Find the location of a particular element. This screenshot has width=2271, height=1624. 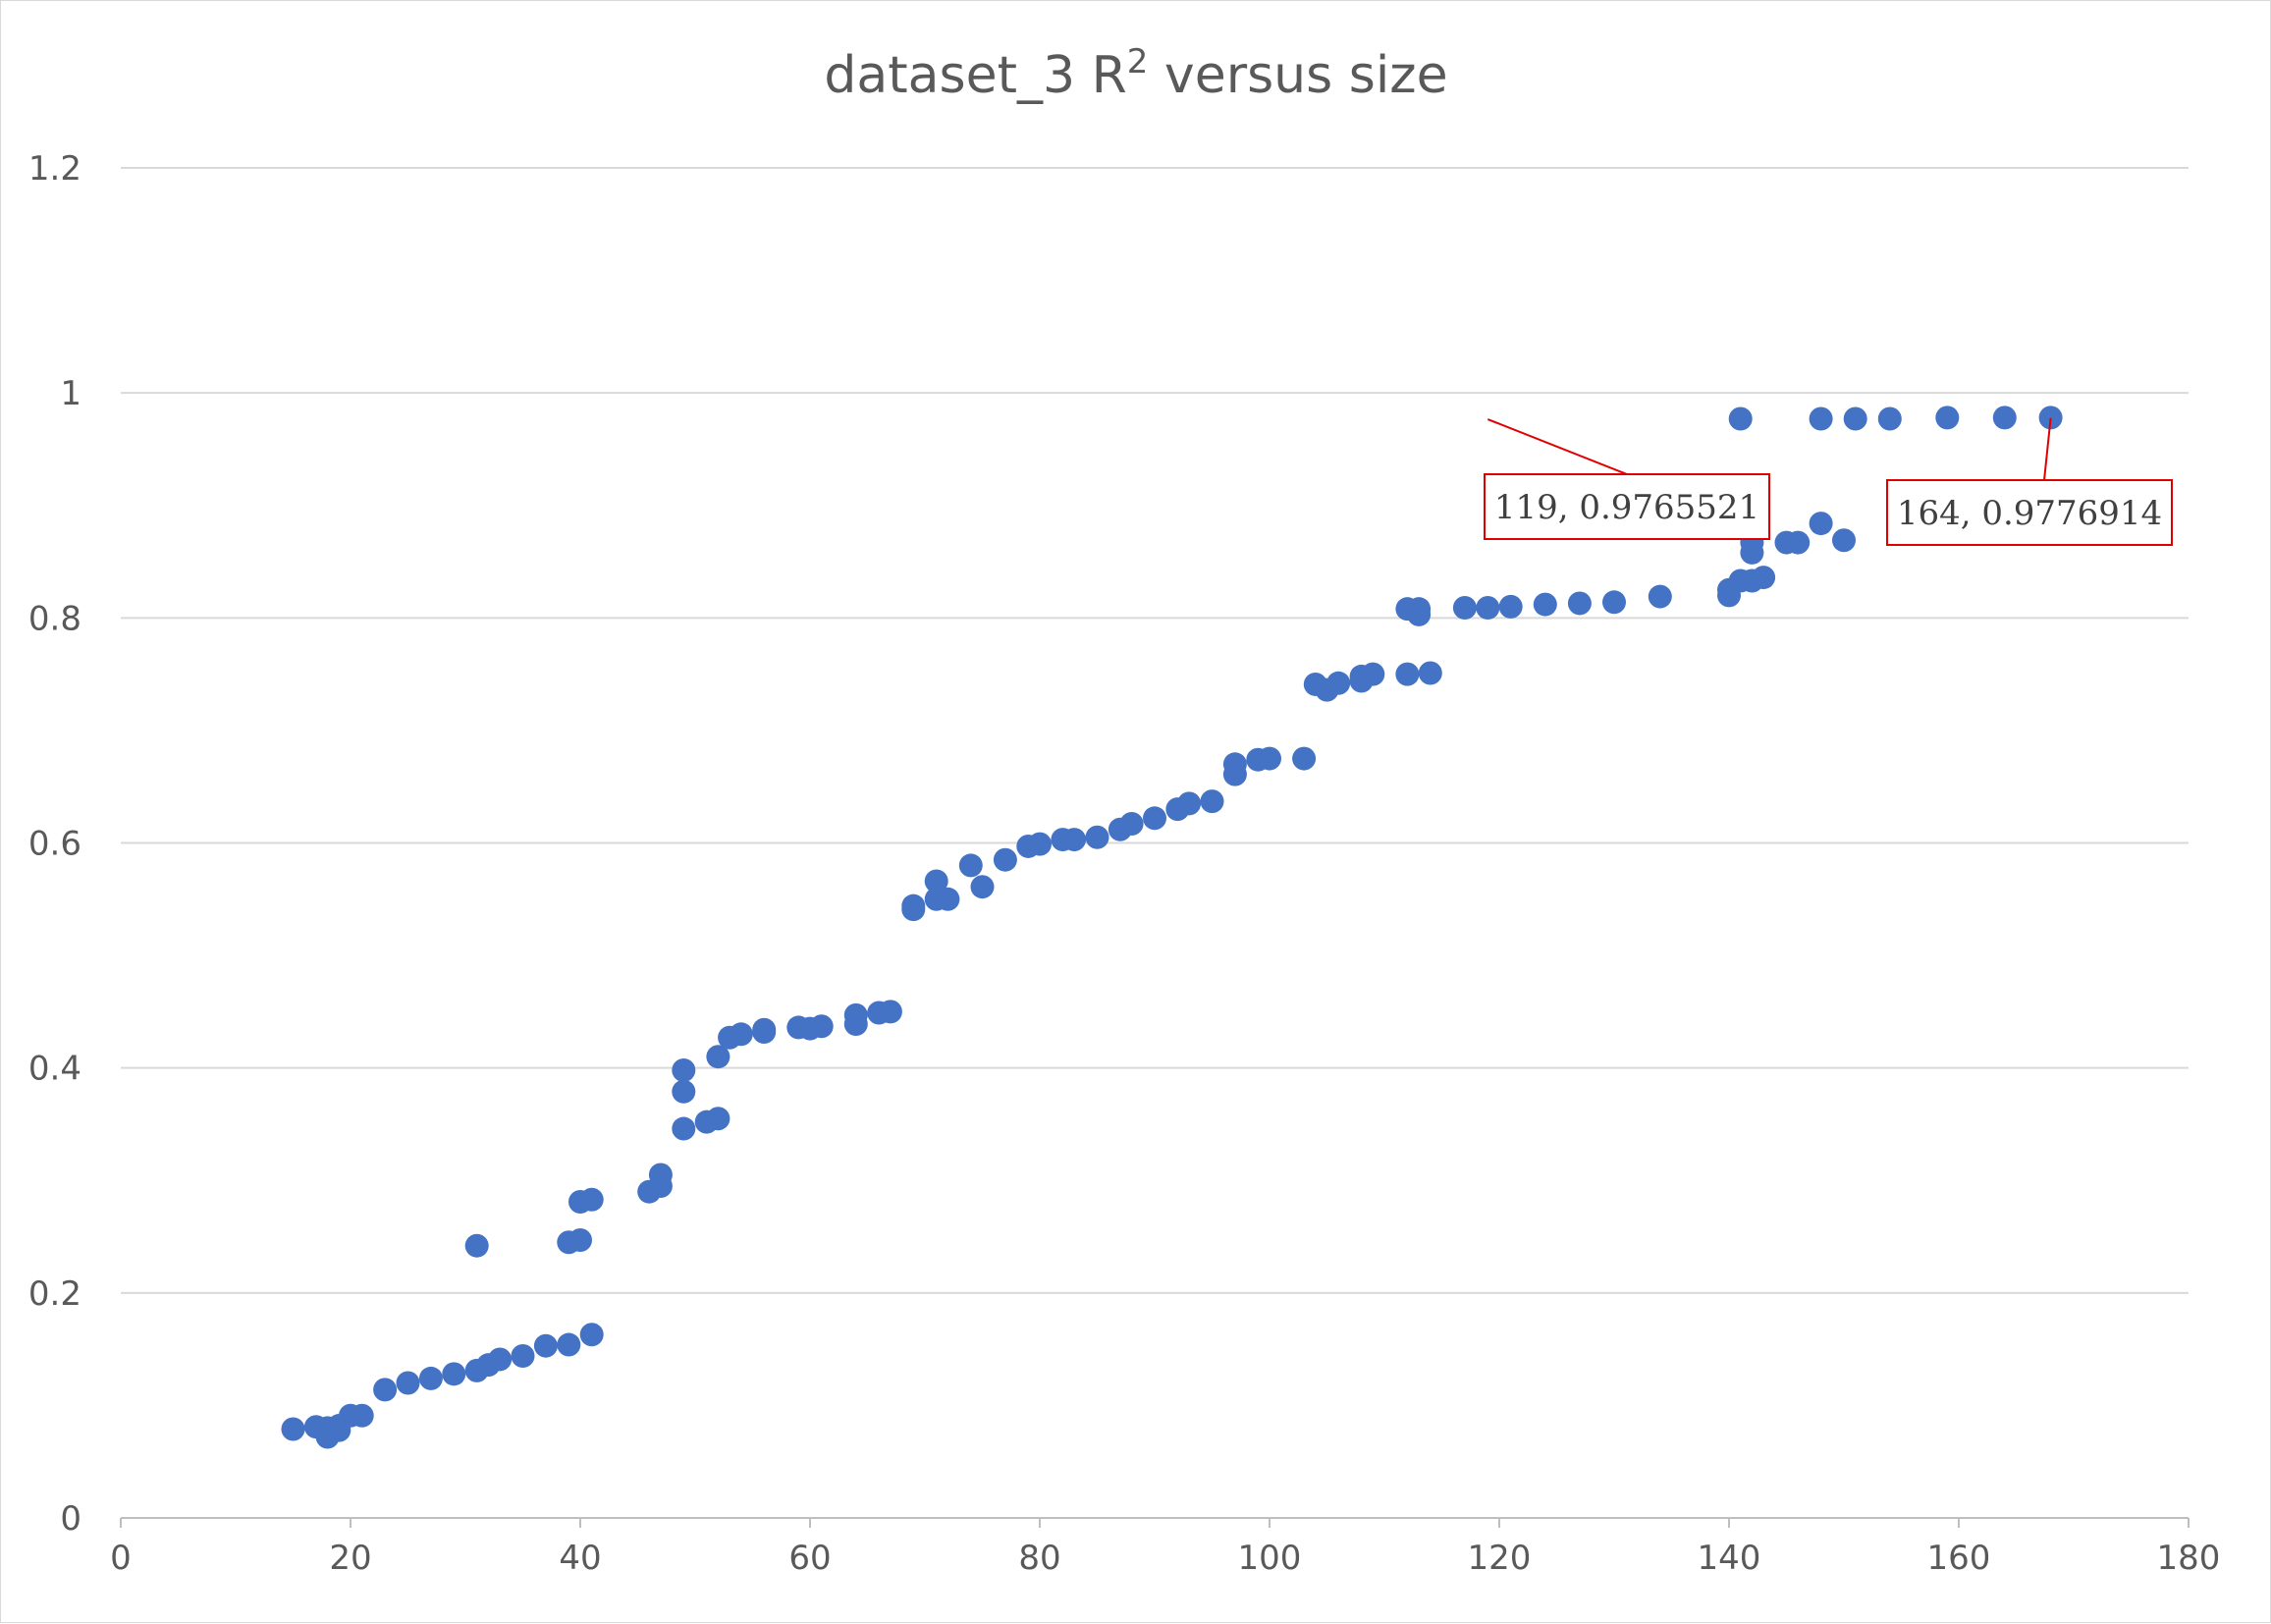

y-tick-label: 0.8 is located at coordinates (54, 618).